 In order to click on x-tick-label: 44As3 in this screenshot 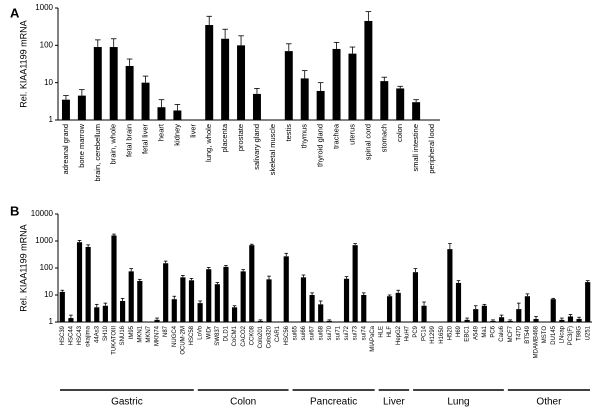, I will do `click(97, 334)`.